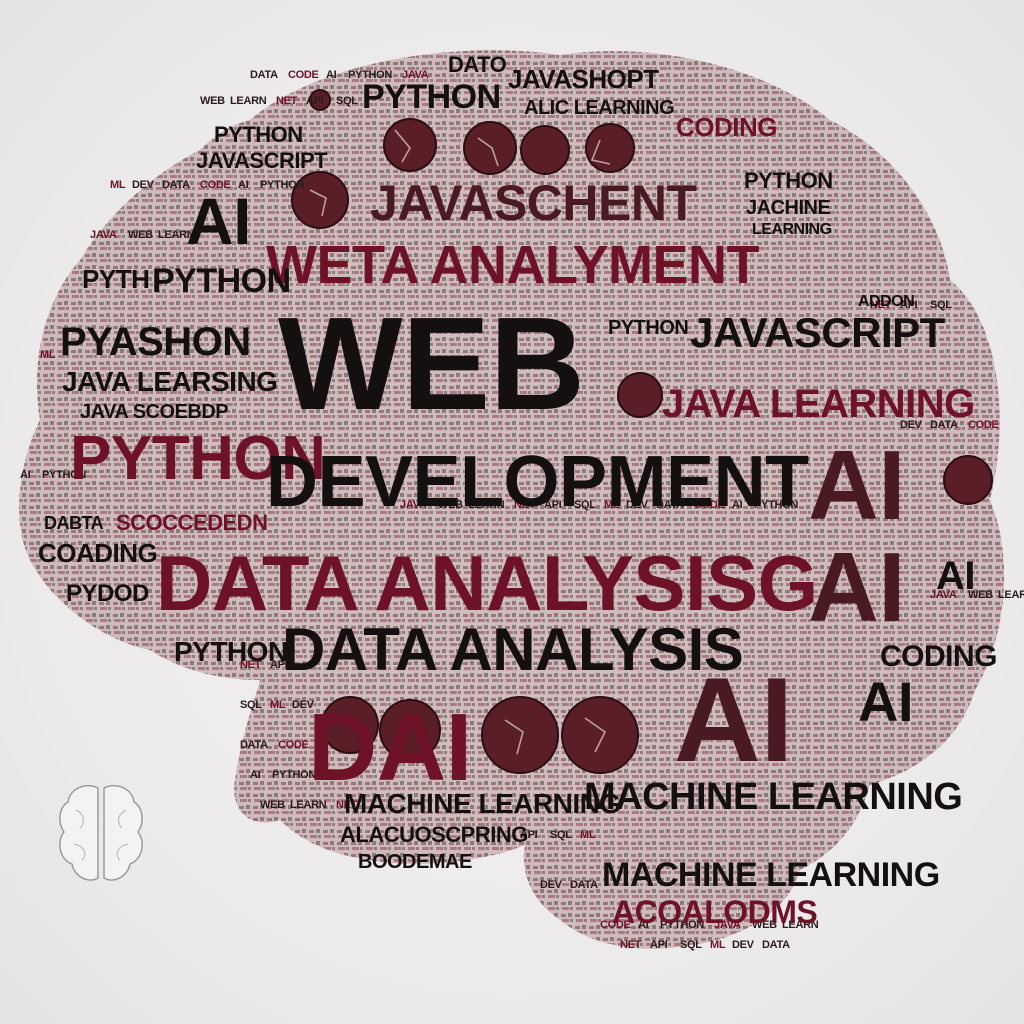 Image resolution: width=1024 pixels, height=1024 pixels. Describe the element at coordinates (116, 279) in the screenshot. I see `cloud-word: PYTH` at that location.